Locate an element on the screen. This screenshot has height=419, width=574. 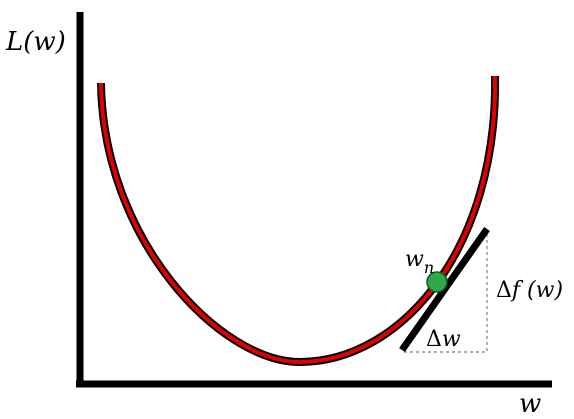
delta-w-label: Δw is located at coordinates (443, 339).